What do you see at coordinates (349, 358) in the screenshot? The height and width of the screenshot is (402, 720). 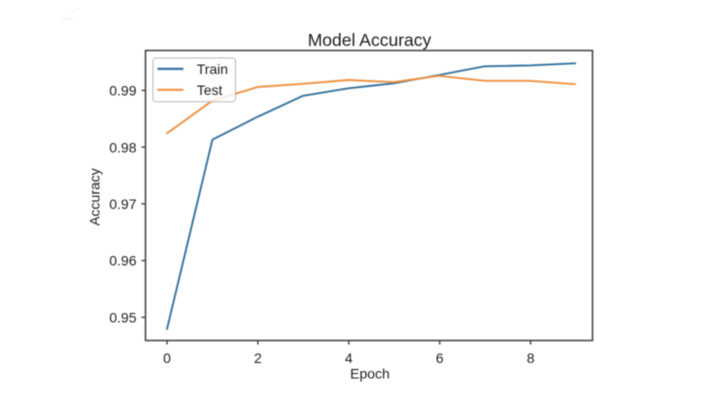 I see `svg-text: 4` at bounding box center [349, 358].